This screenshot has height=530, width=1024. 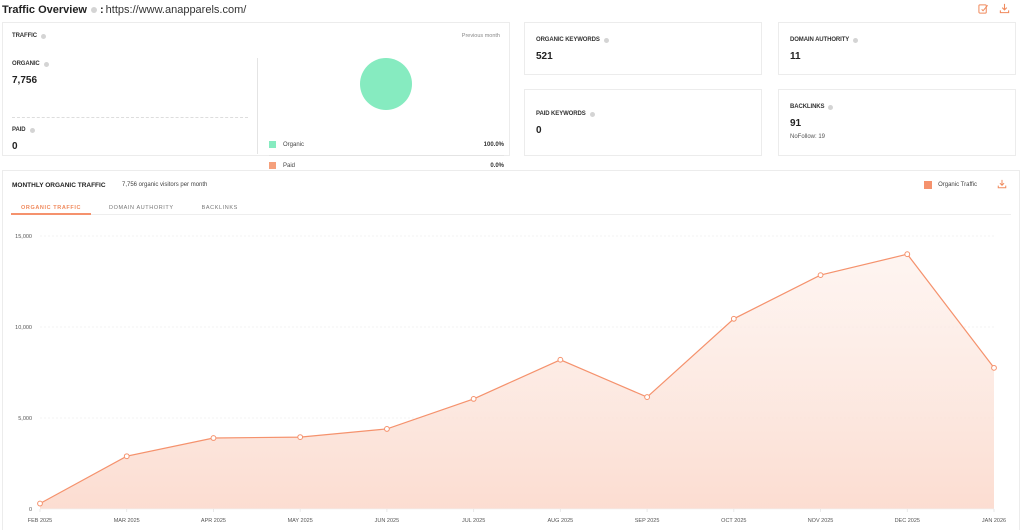 What do you see at coordinates (23, 328) in the screenshot?
I see `y-tick-label: 10,000` at bounding box center [23, 328].